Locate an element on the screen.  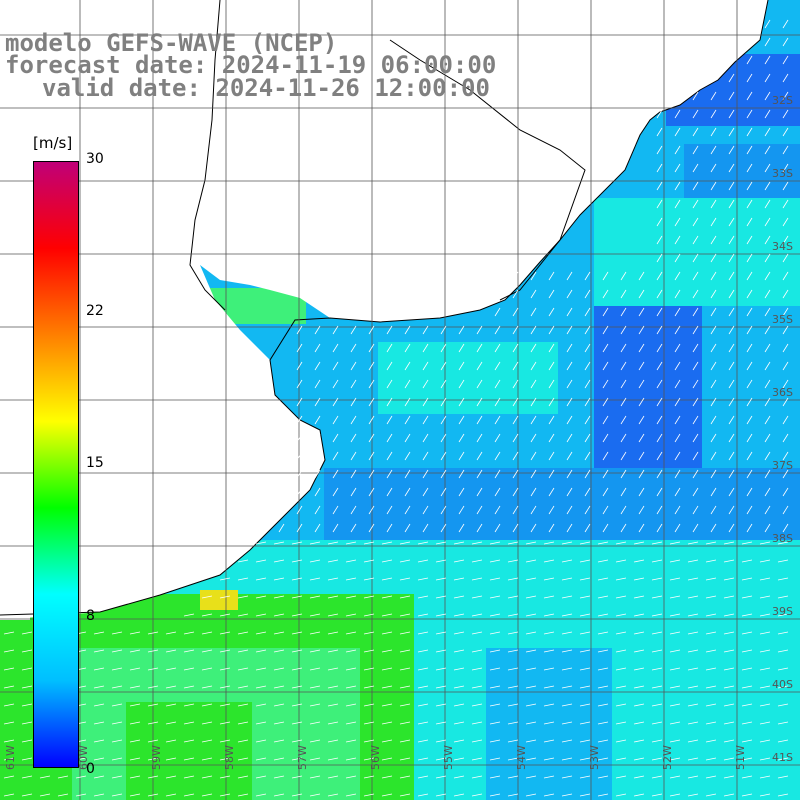
colorbar-tick-30: 30 is located at coordinates (95, 159).